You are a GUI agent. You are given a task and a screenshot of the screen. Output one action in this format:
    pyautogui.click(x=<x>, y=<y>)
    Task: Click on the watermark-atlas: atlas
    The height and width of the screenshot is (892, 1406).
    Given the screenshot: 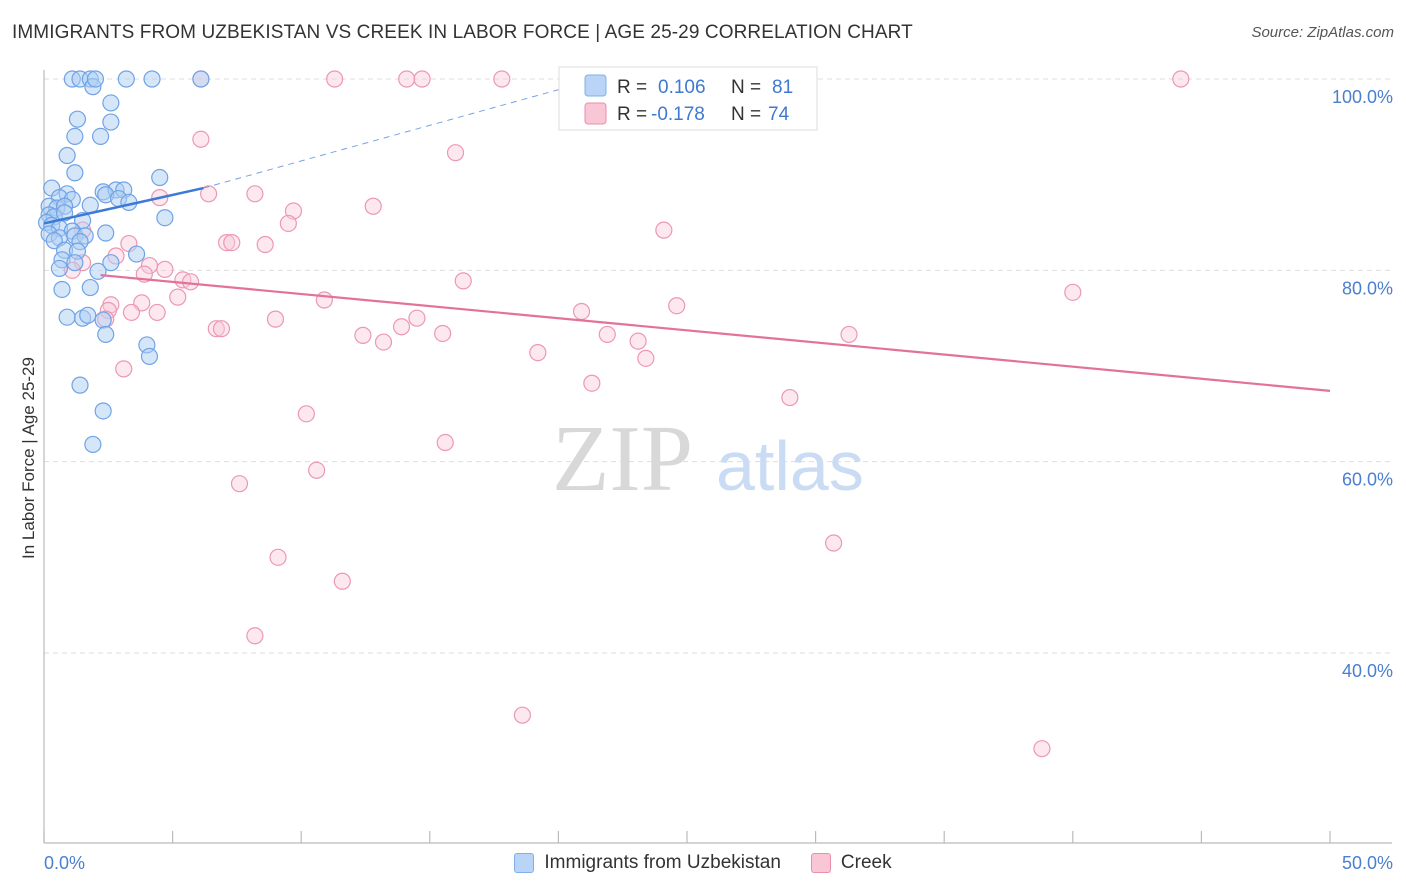 What is the action you would take?
    pyautogui.click(x=790, y=466)
    